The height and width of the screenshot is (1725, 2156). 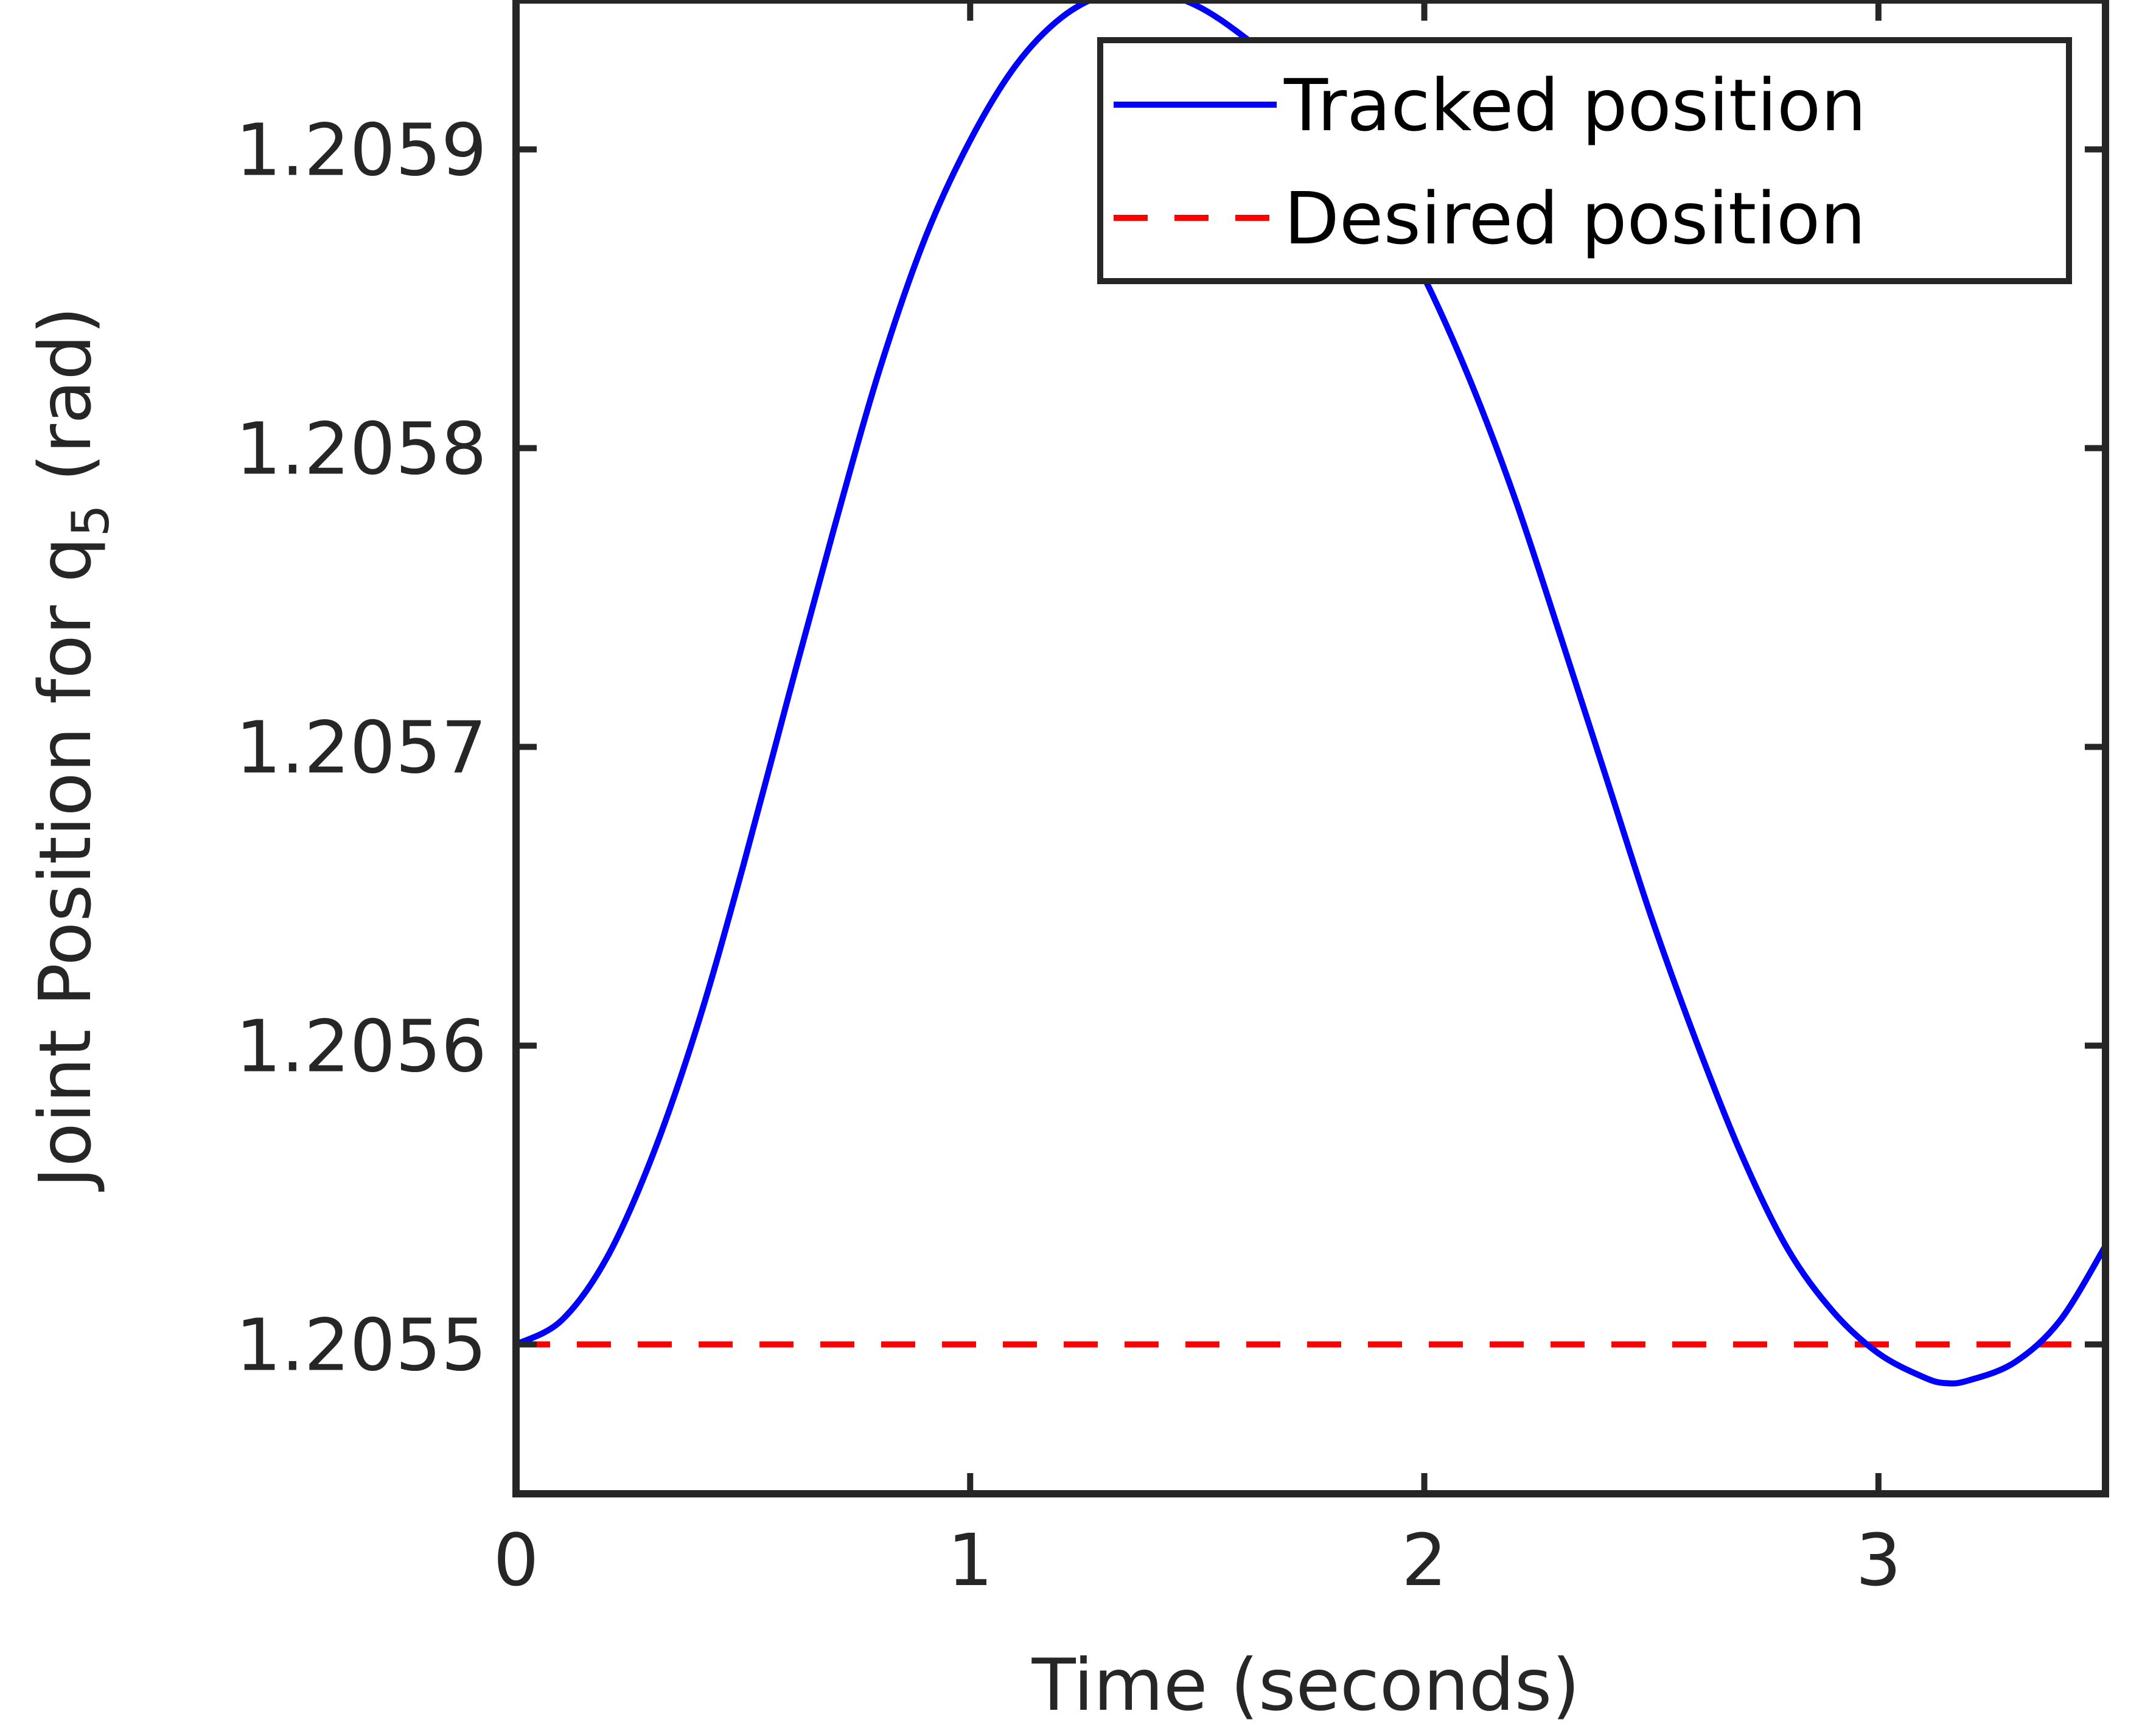 I want to click on legend-box, so click(x=1585, y=160).